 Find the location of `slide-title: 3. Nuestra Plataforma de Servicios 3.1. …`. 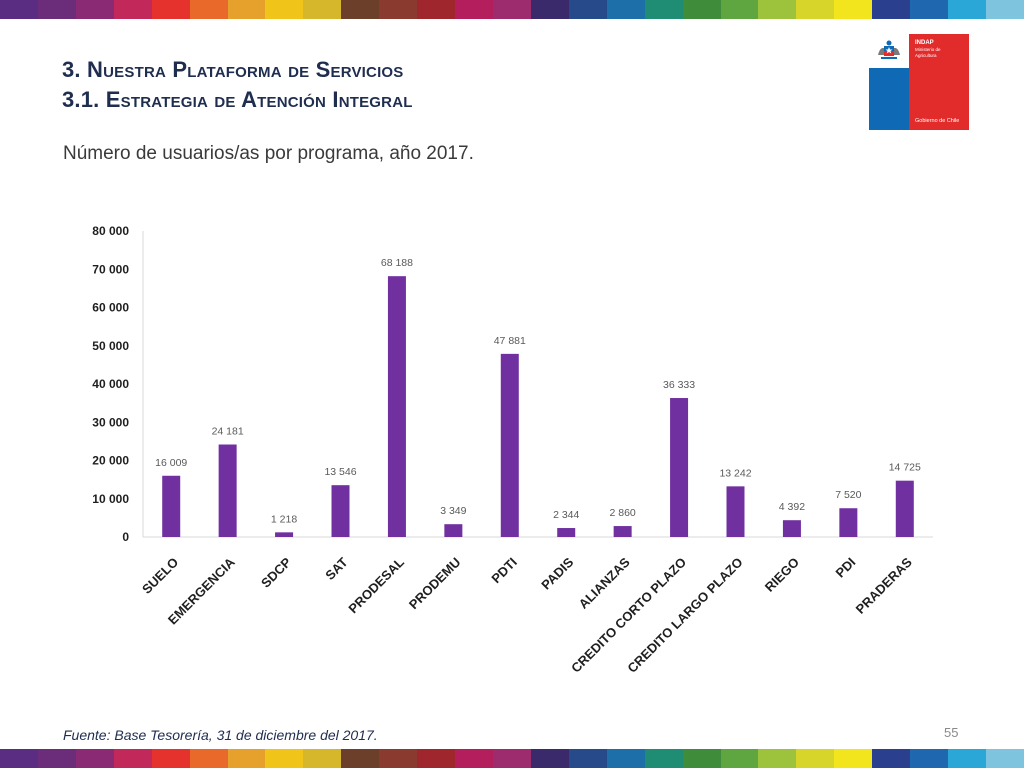

slide-title: 3. Nuestra Plataforma de Servicios 3.1. … is located at coordinates (237, 85).